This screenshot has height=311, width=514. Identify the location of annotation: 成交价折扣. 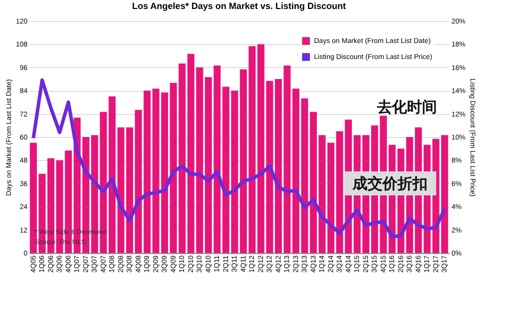
(390, 183).